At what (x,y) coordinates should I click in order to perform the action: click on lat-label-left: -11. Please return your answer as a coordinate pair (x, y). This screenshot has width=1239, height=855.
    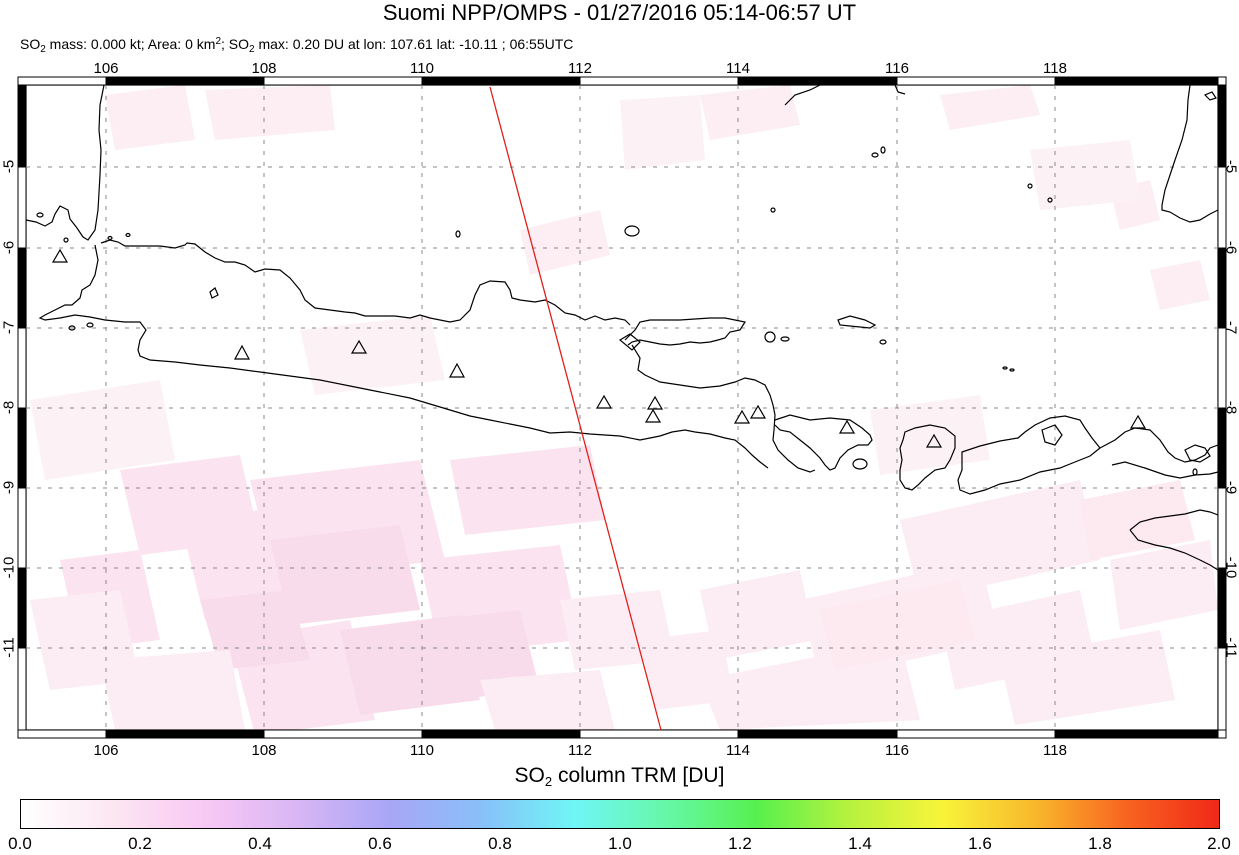
    Looking at the image, I should click on (9, 647).